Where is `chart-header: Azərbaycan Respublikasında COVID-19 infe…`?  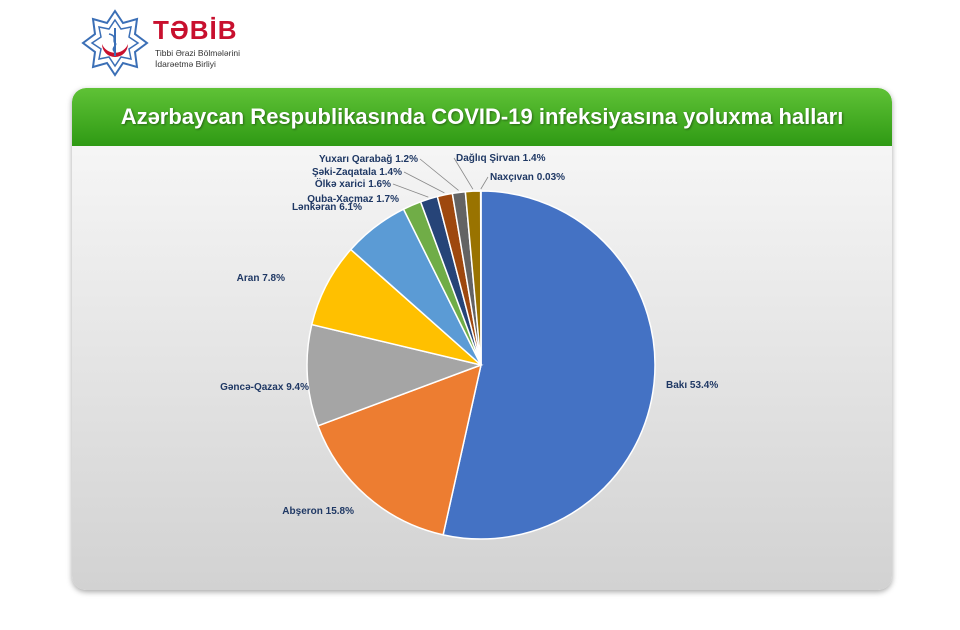
chart-header: Azərbaycan Respublikasında COVID-19 infe… is located at coordinates (482, 117).